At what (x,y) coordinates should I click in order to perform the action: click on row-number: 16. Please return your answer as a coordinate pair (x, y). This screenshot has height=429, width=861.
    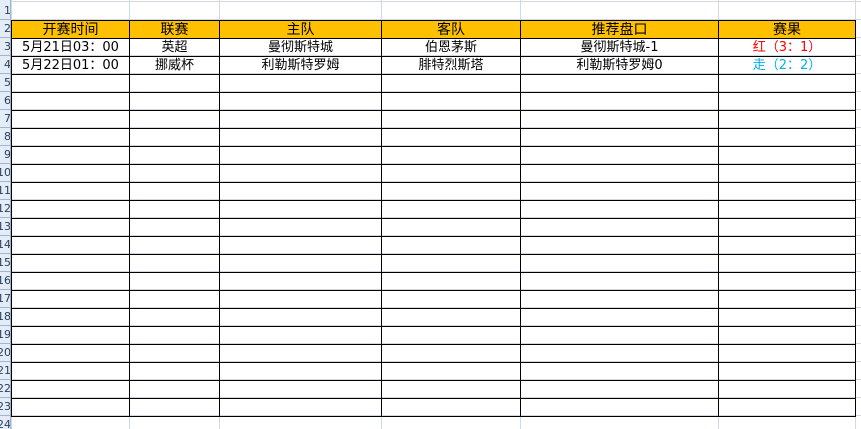
    Looking at the image, I should click on (5, 281).